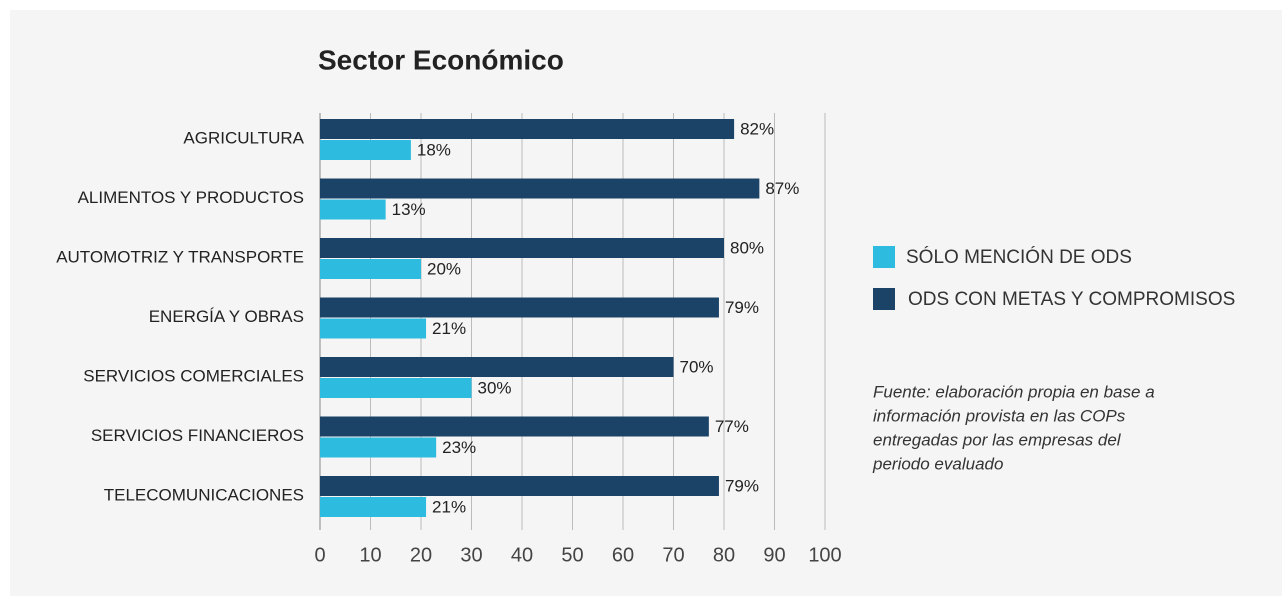 The width and height of the screenshot is (1282, 606). I want to click on value-label: 13%, so click(409, 209).